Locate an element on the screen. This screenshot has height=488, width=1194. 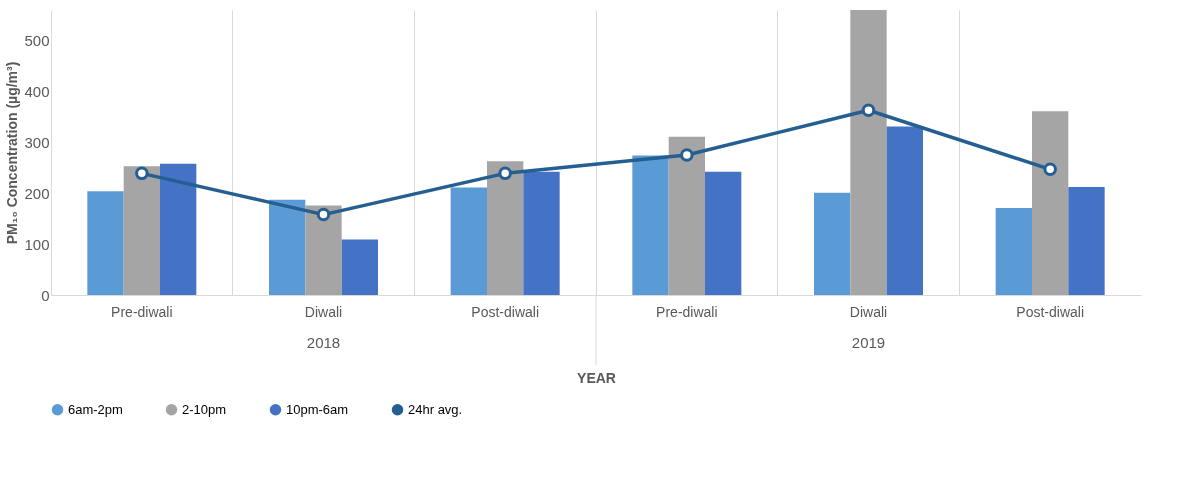
legend-label: 10pm-6am is located at coordinates (317, 409).